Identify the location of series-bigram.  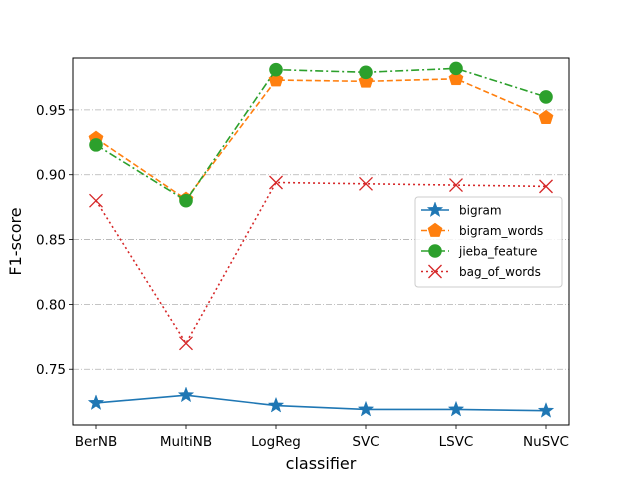
(321, 402).